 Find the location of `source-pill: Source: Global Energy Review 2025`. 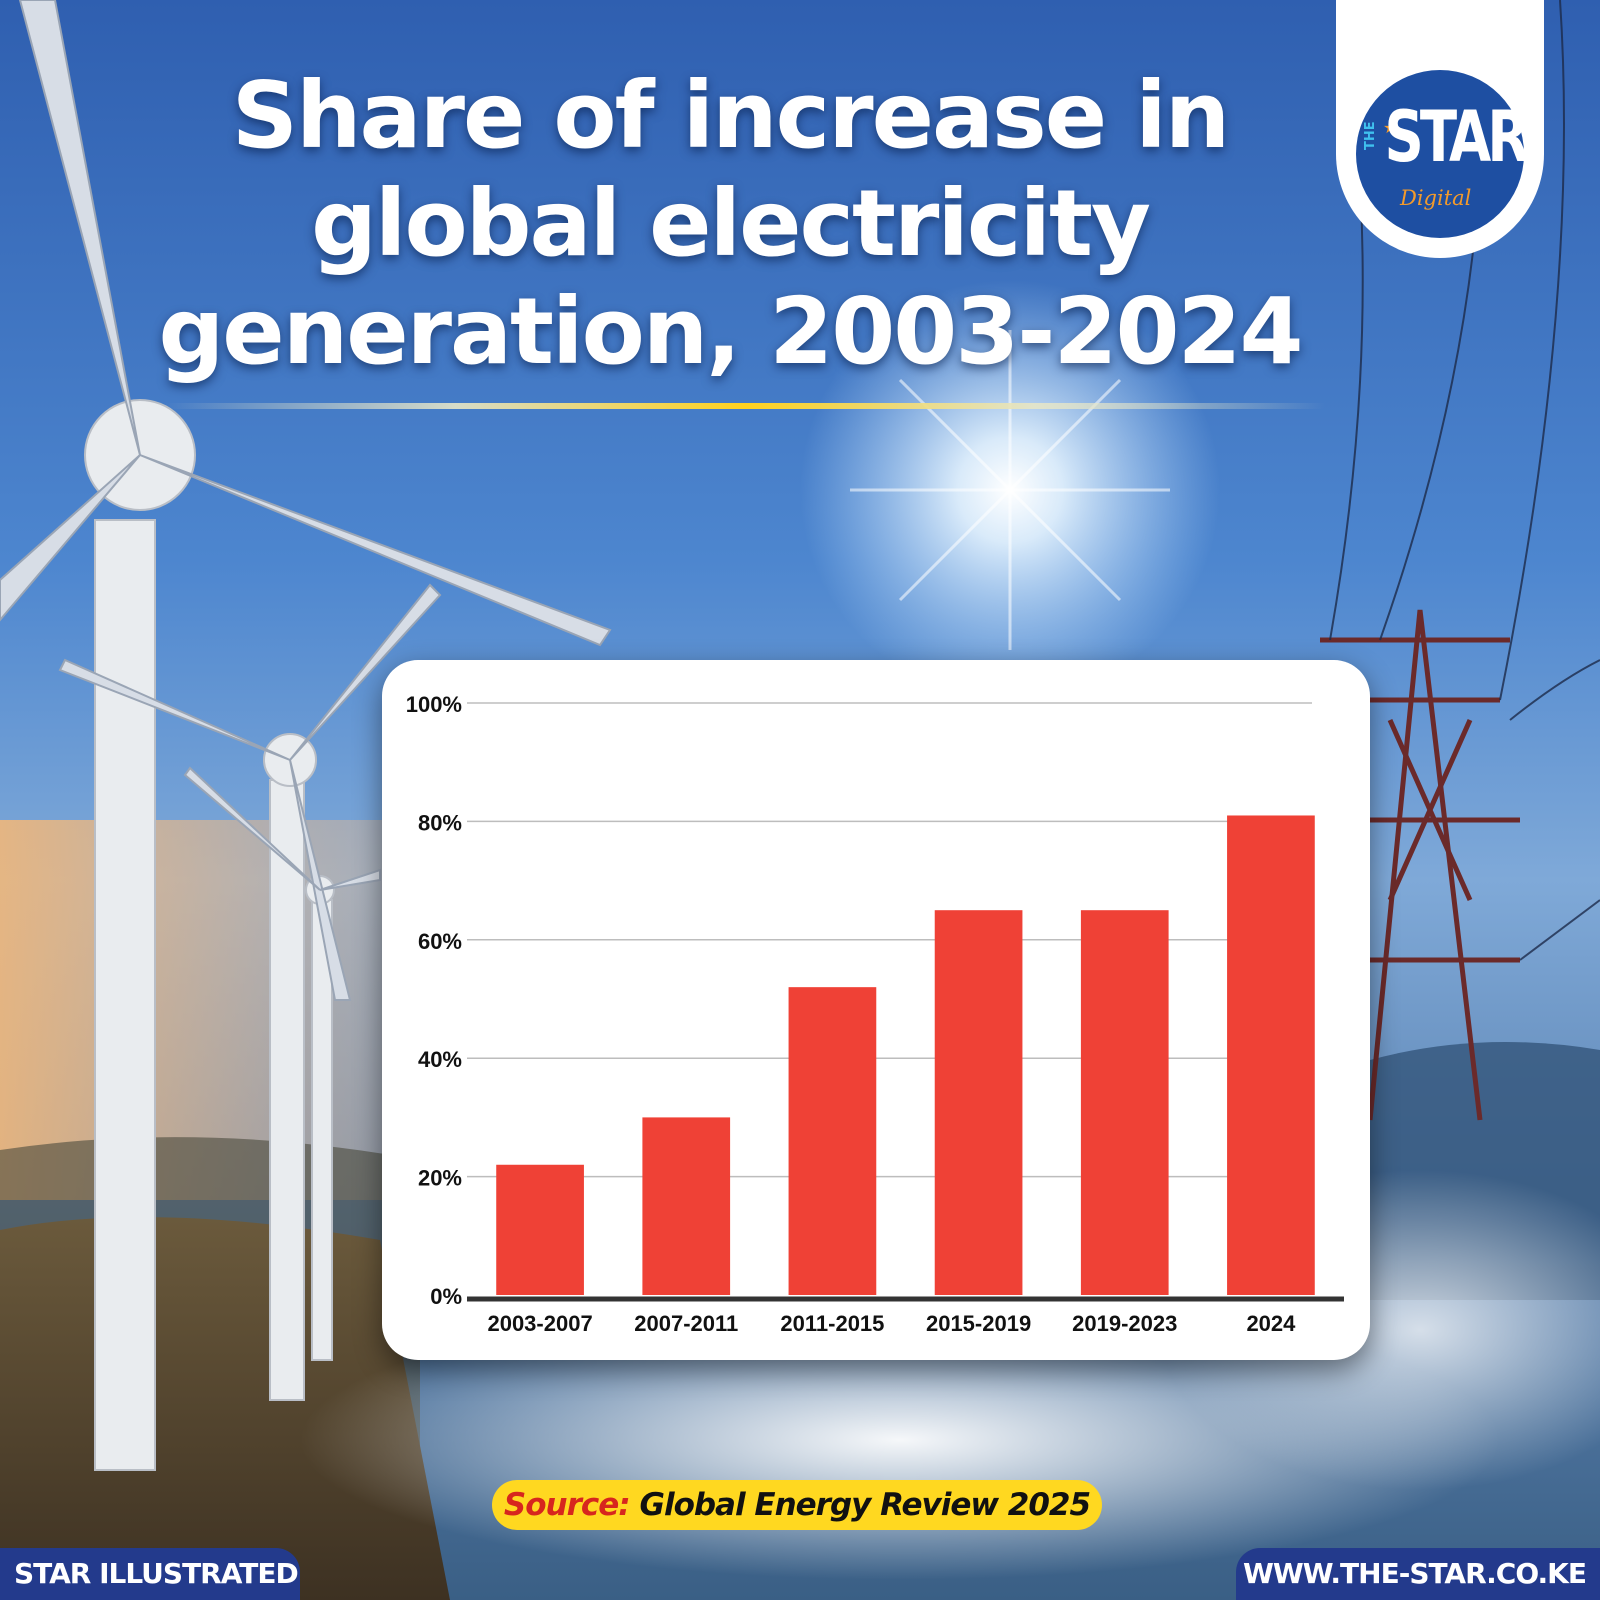

source-pill: Source: Global Energy Review 2025 is located at coordinates (797, 1505).